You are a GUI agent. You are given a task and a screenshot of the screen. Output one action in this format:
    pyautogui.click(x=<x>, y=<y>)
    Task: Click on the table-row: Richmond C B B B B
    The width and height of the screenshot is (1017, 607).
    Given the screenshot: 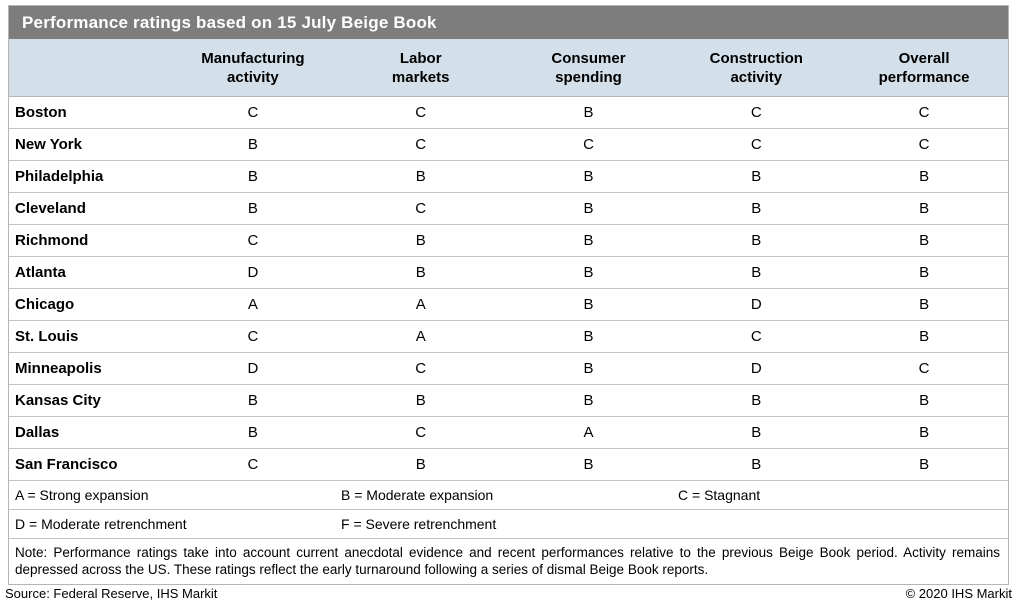 What is the action you would take?
    pyautogui.click(x=508, y=241)
    